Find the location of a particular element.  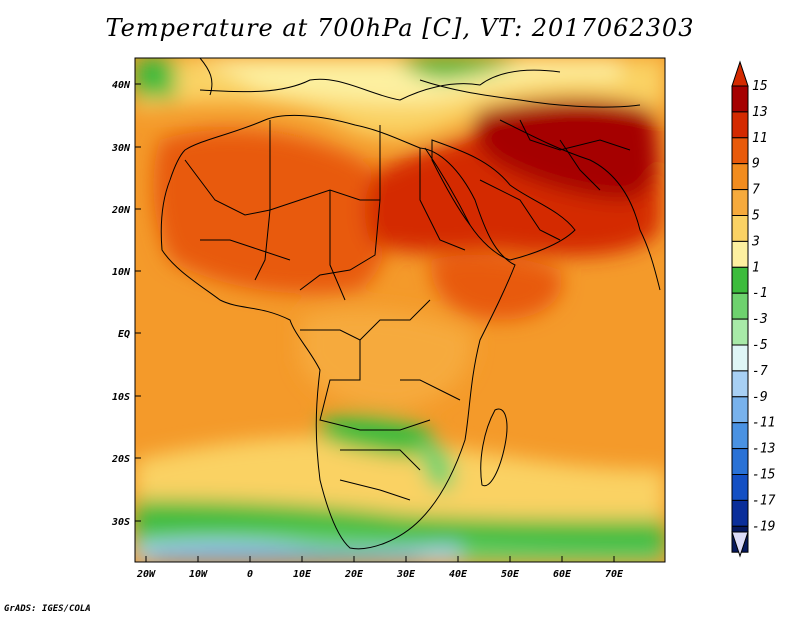

colorbar-label: -9 is located at coordinates (760, 397).